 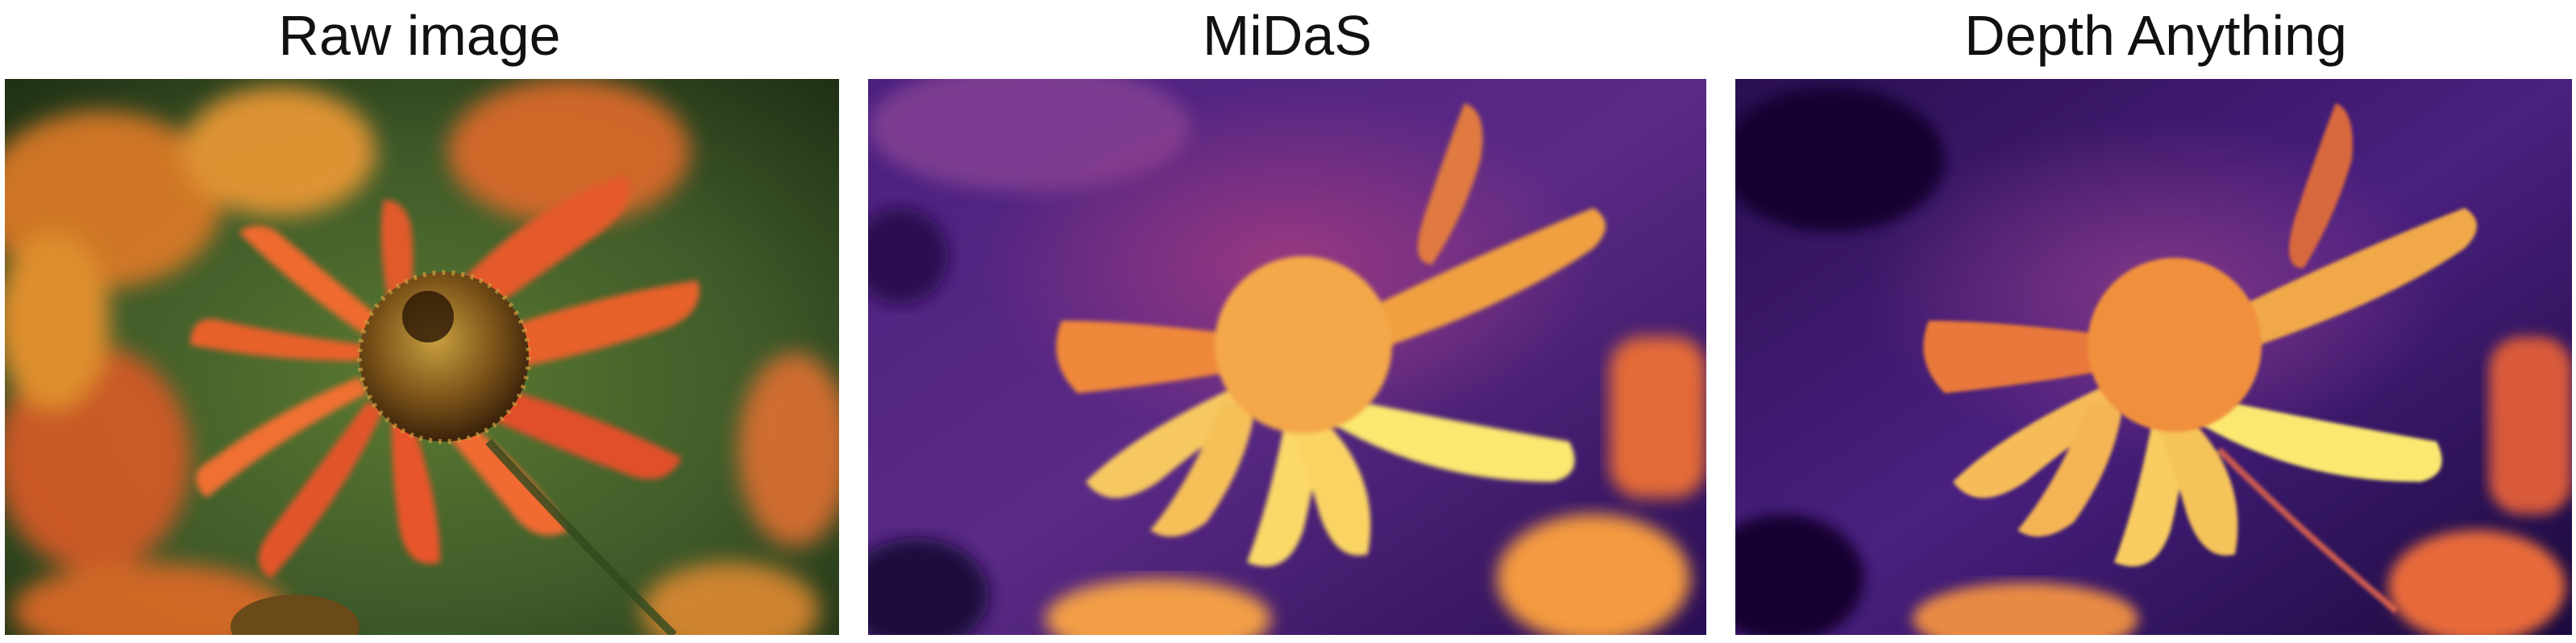 What do you see at coordinates (2155, 35) in the screenshot?
I see `panel-title-depth-anything: Depth Anything` at bounding box center [2155, 35].